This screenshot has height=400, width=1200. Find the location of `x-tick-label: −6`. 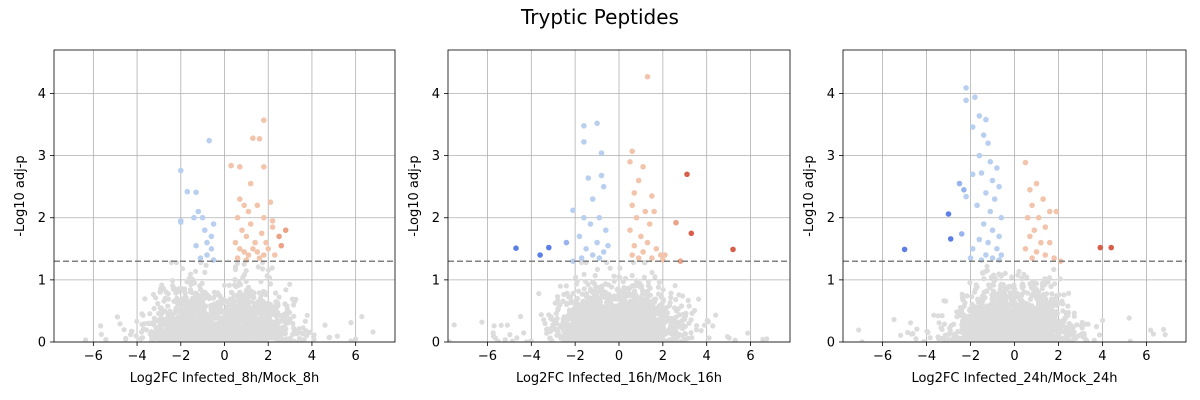

x-tick-label: −6 is located at coordinates (93, 356).